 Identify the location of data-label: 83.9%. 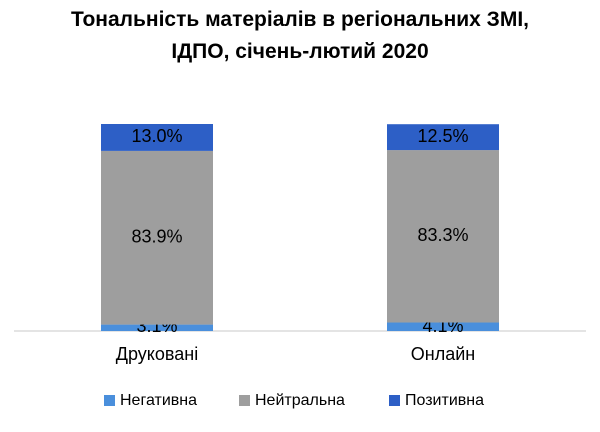
(156, 236).